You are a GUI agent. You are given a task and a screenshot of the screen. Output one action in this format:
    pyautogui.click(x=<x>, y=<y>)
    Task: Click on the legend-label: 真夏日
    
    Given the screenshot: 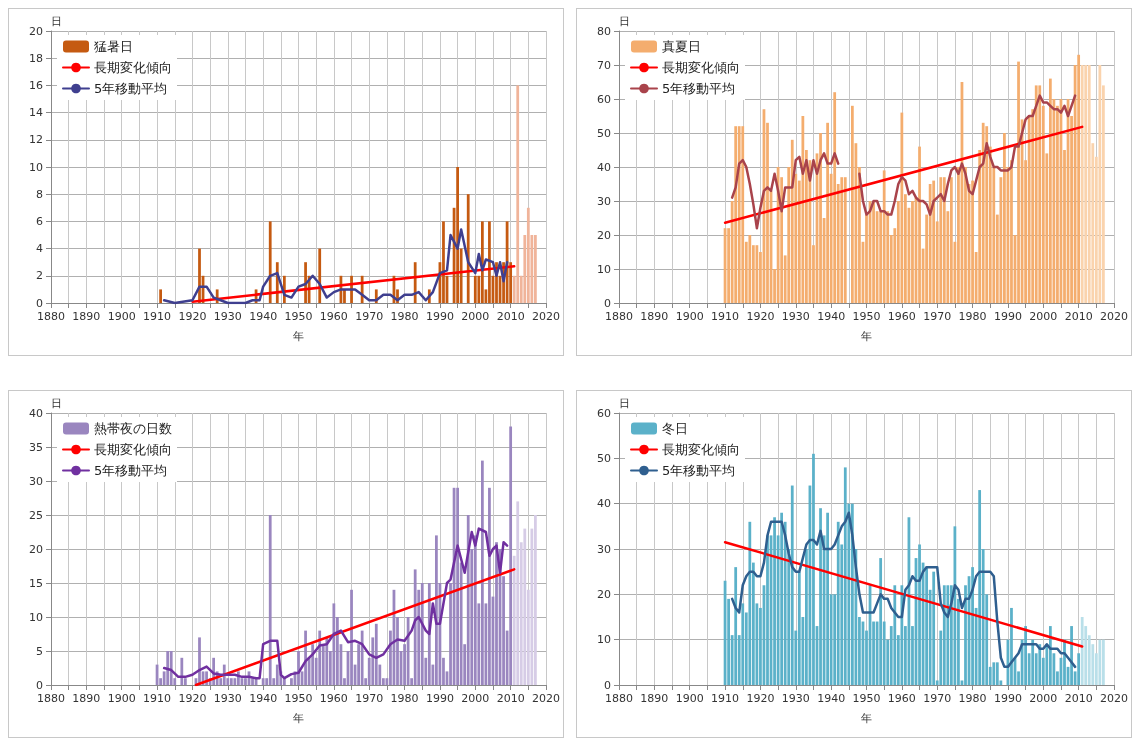 What is the action you would take?
    pyautogui.click(x=681, y=46)
    